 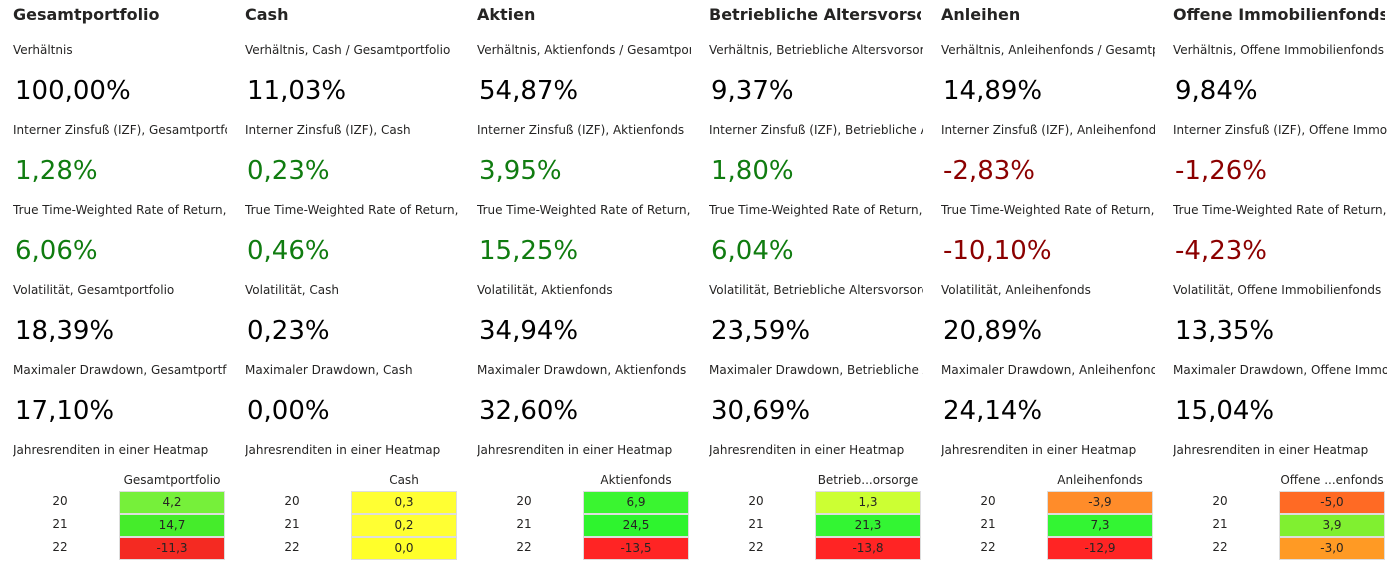 What do you see at coordinates (752, 171) in the screenshot?
I see `metric-value: 1,80%` at bounding box center [752, 171].